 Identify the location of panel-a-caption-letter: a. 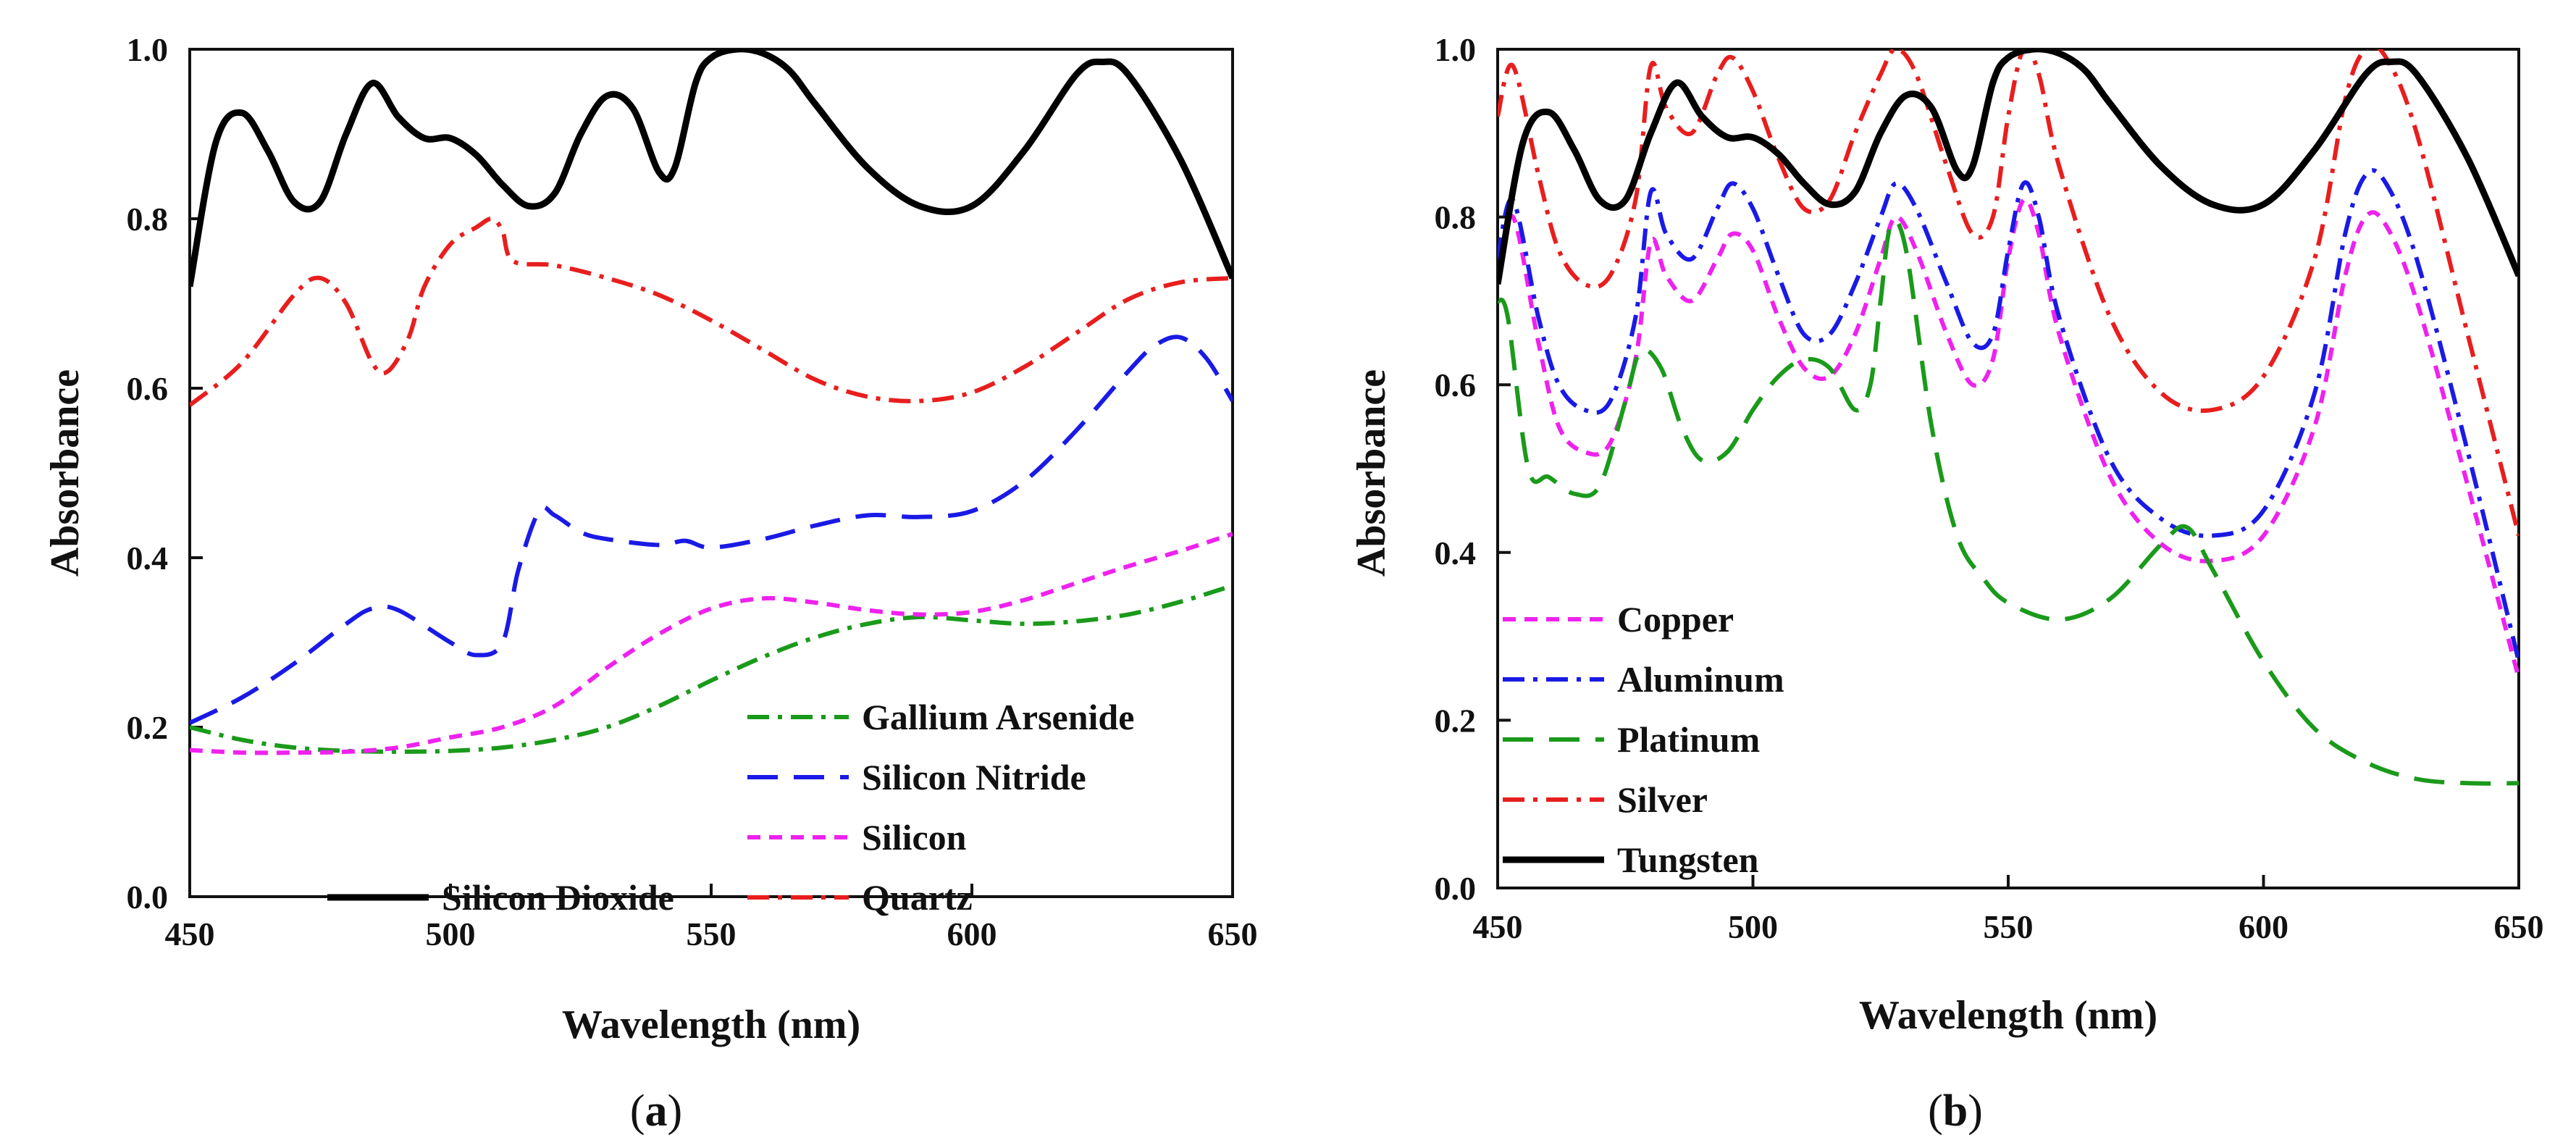
(656, 1111).